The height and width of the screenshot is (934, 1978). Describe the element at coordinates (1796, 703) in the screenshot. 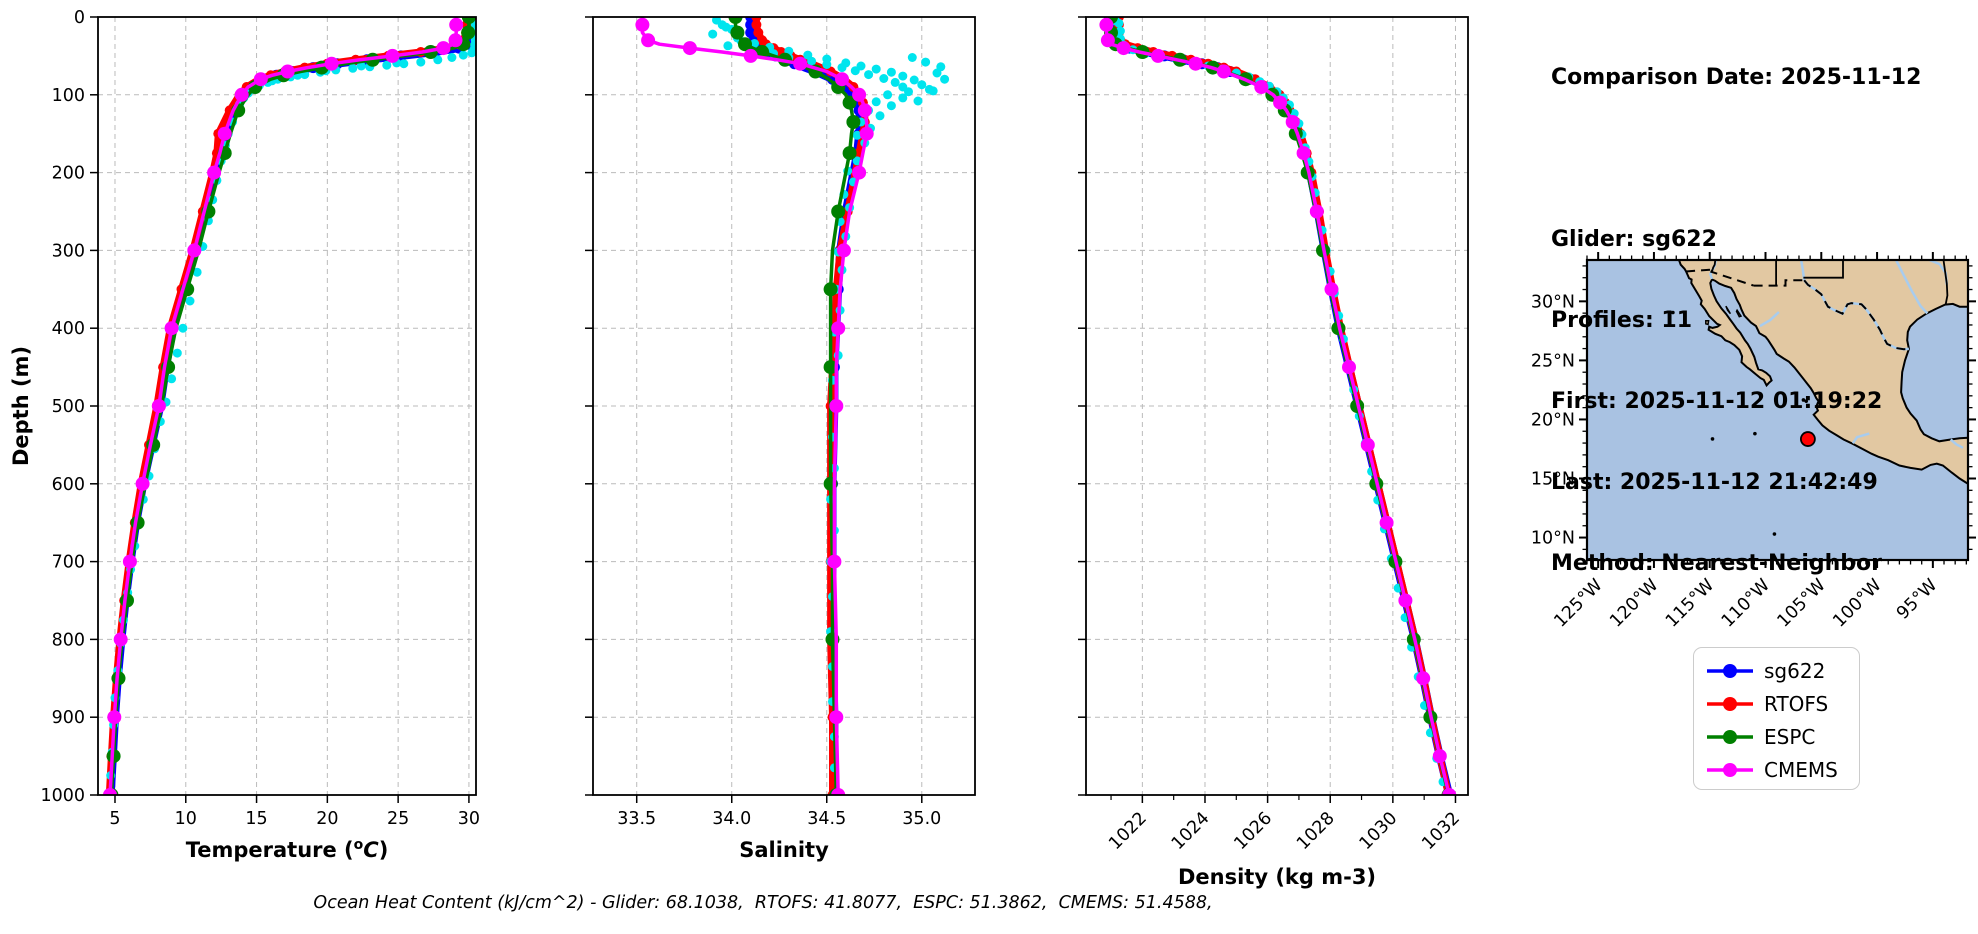

I see `legend-label: RTOFS` at that location.